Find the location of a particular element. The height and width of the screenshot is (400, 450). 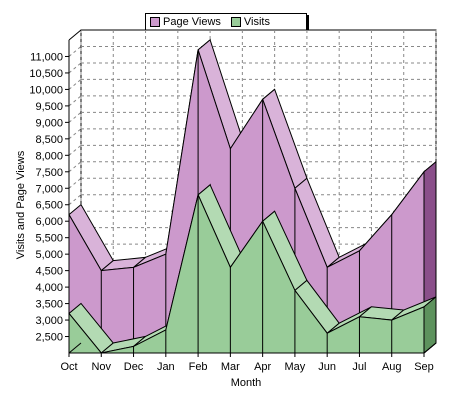

top-depth-edge is located at coordinates (75, 35).